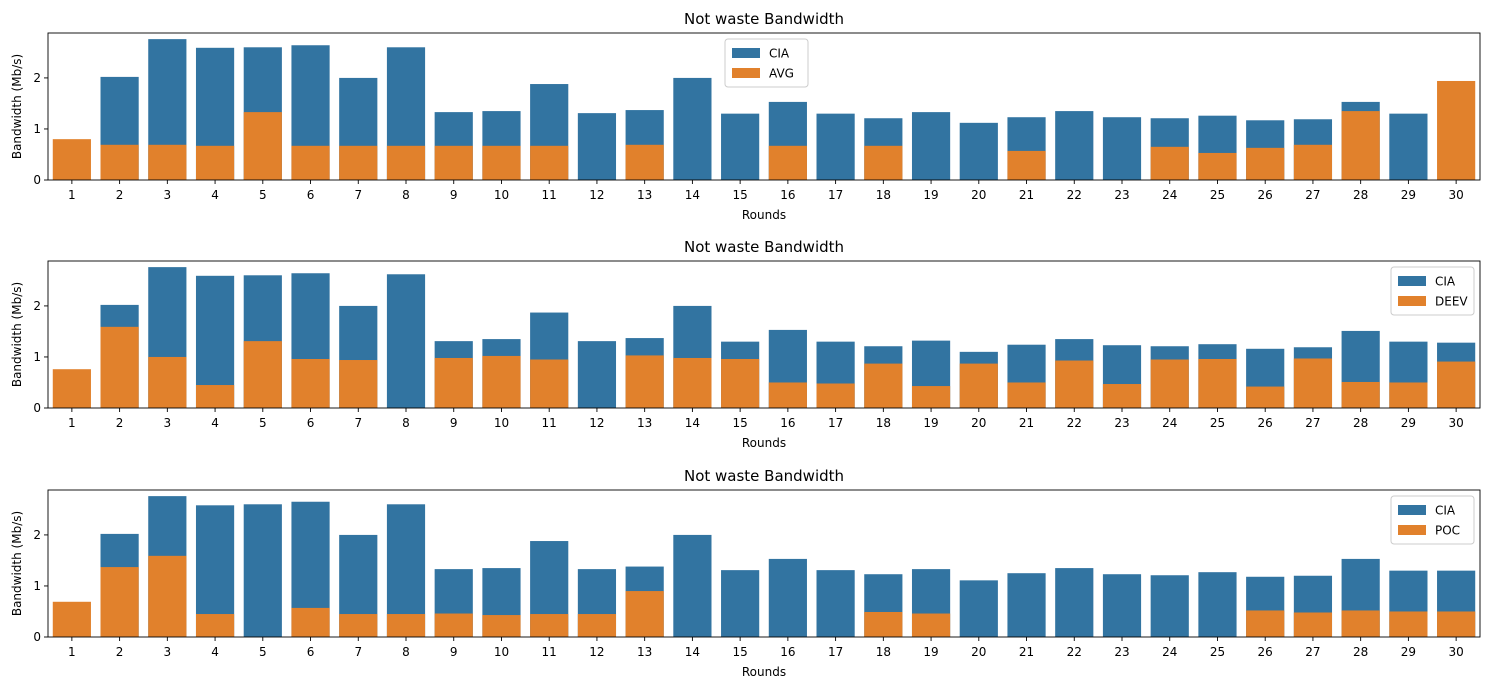 The height and width of the screenshot is (690, 1489). What do you see at coordinates (781, 74) in the screenshot?
I see `legend-label-avg: AVG` at bounding box center [781, 74].